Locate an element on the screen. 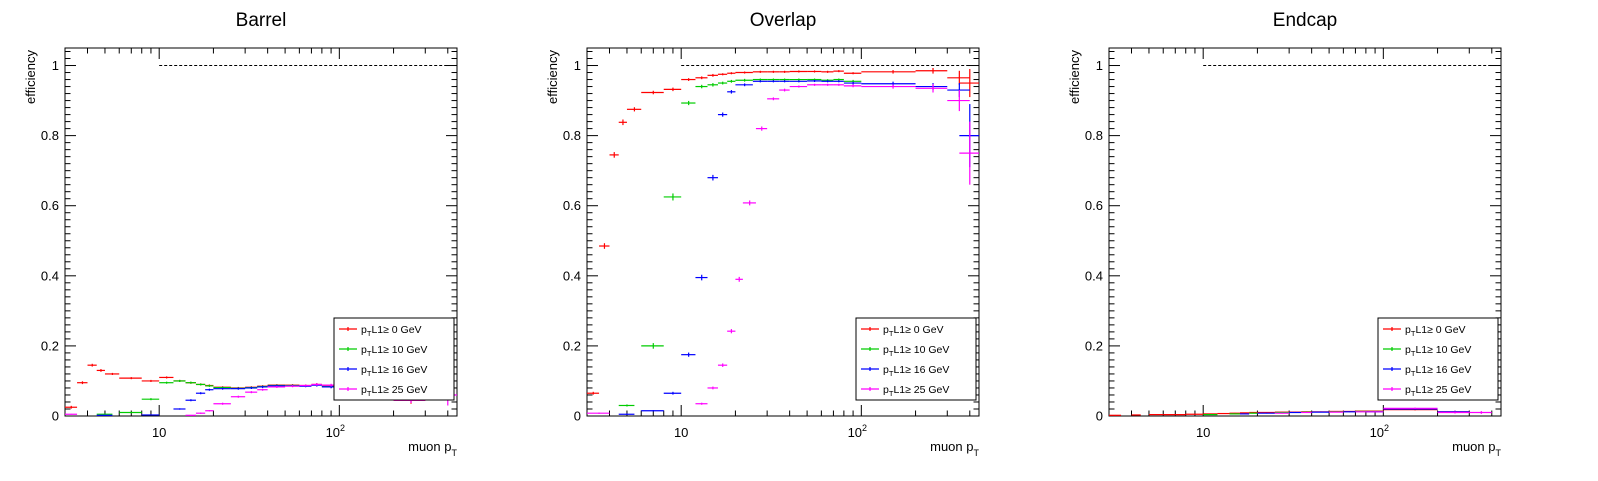 This screenshot has height=481, width=1598. legend-entry: pTL1≥ 0 GeV is located at coordinates (1424, 331).